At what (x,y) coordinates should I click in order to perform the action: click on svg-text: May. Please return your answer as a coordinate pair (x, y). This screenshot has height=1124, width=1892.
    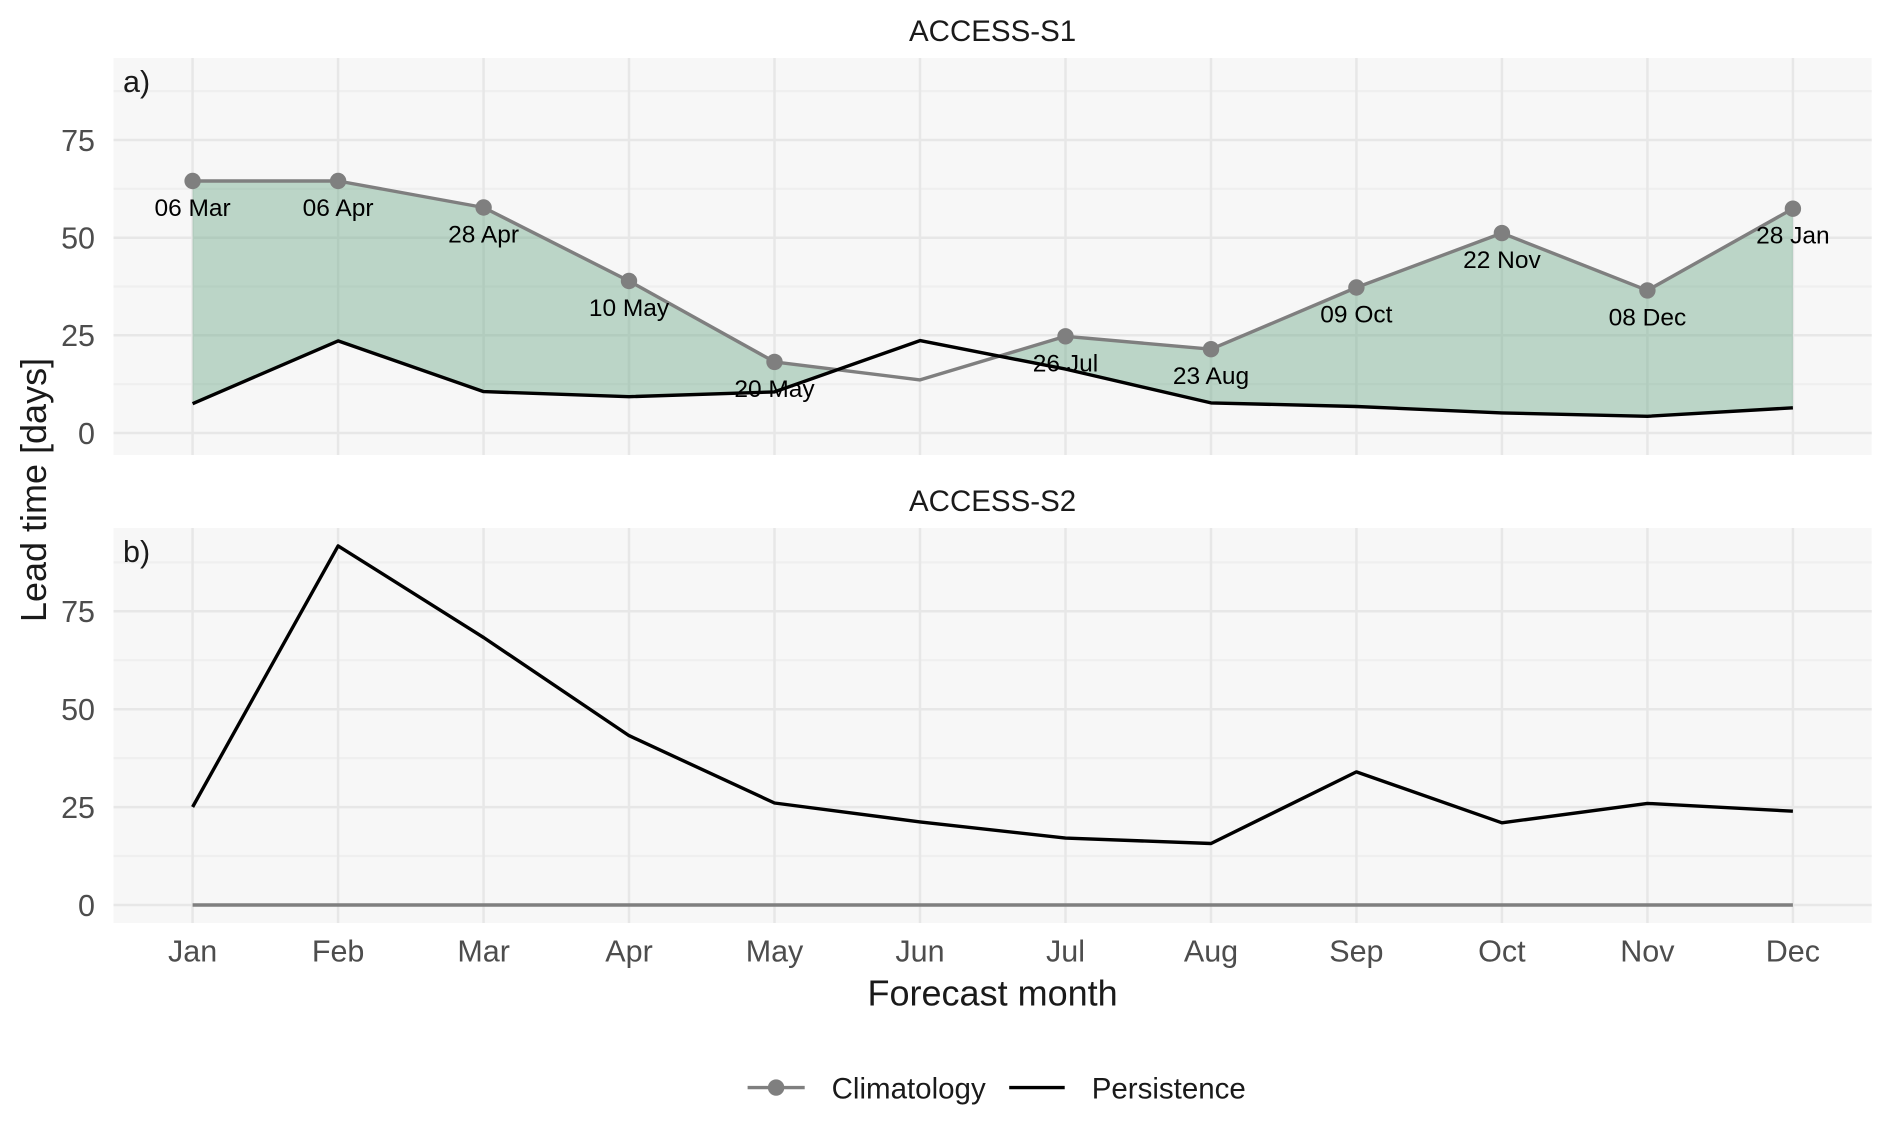
    Looking at the image, I should click on (775, 951).